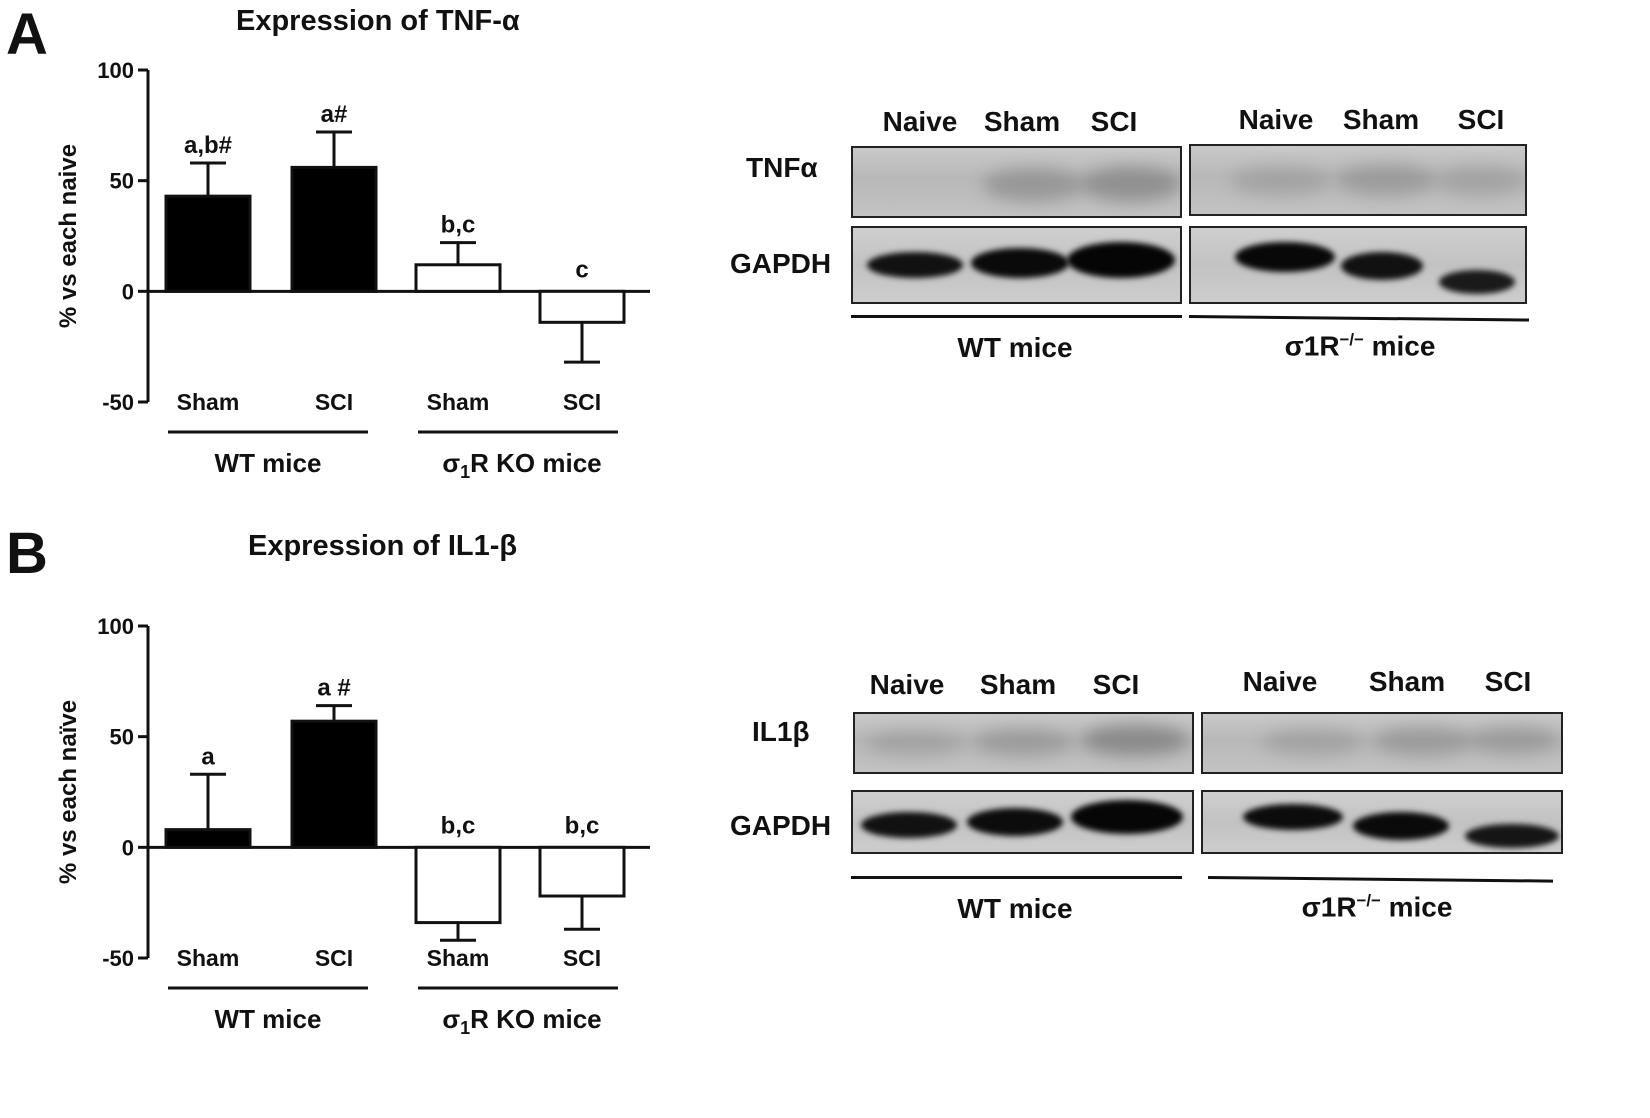  What do you see at coordinates (378, 21) in the screenshot?
I see `chart-title-a: Expression of TNF-α` at bounding box center [378, 21].